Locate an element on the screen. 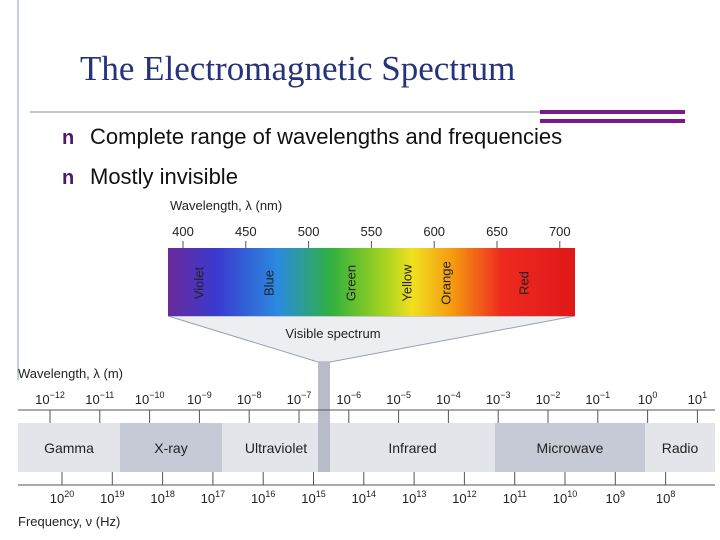 The width and height of the screenshot is (720, 540). wavelength-tick-label: 10⁻⁹ is located at coordinates (199, 398).